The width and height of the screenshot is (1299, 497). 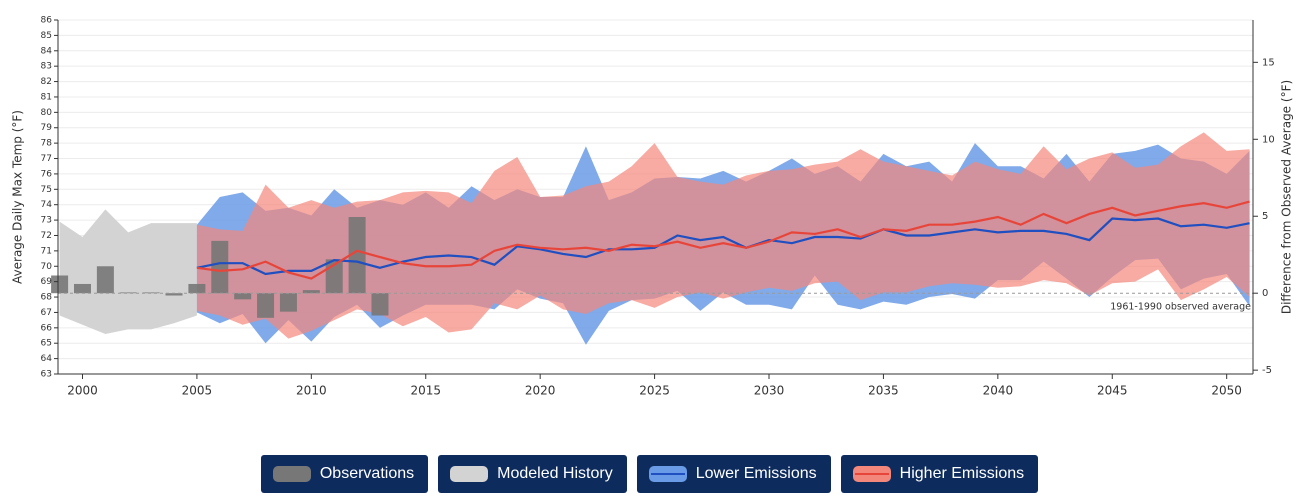 I want to click on legend-label: Observations, so click(x=367, y=473).